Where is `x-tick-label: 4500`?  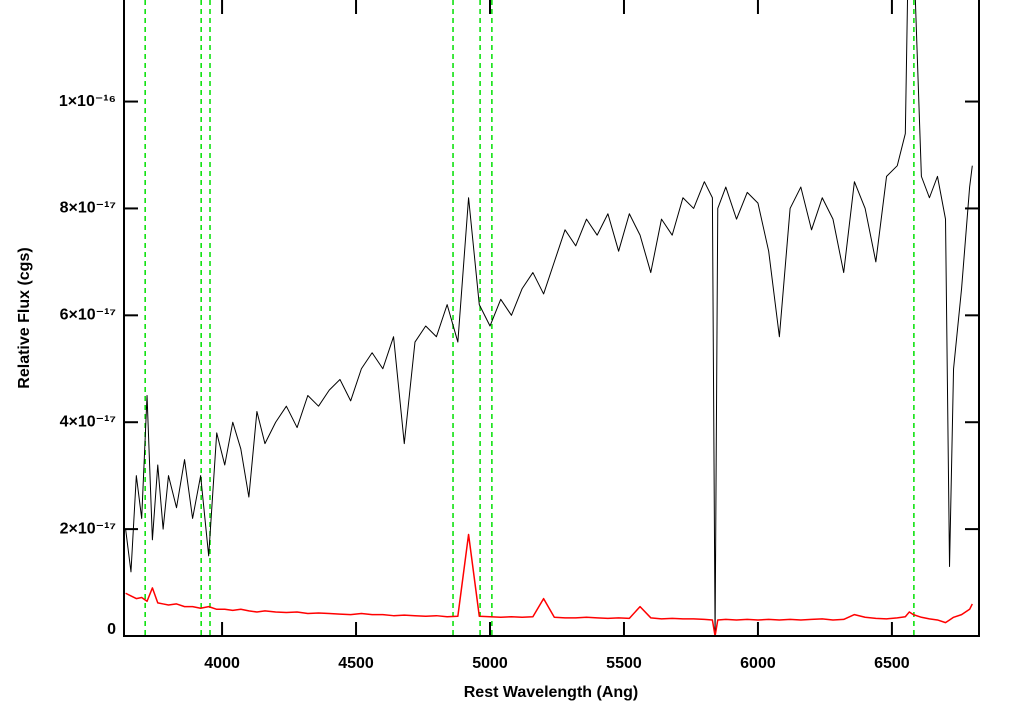
x-tick-label: 4500 is located at coordinates (356, 663).